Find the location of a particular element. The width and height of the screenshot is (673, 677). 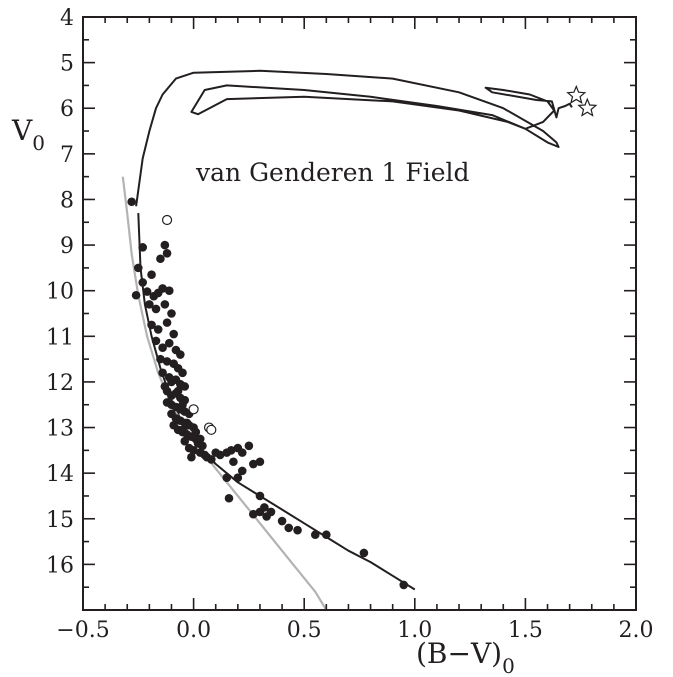

y-tick-label: 12 is located at coordinates (60, 383).